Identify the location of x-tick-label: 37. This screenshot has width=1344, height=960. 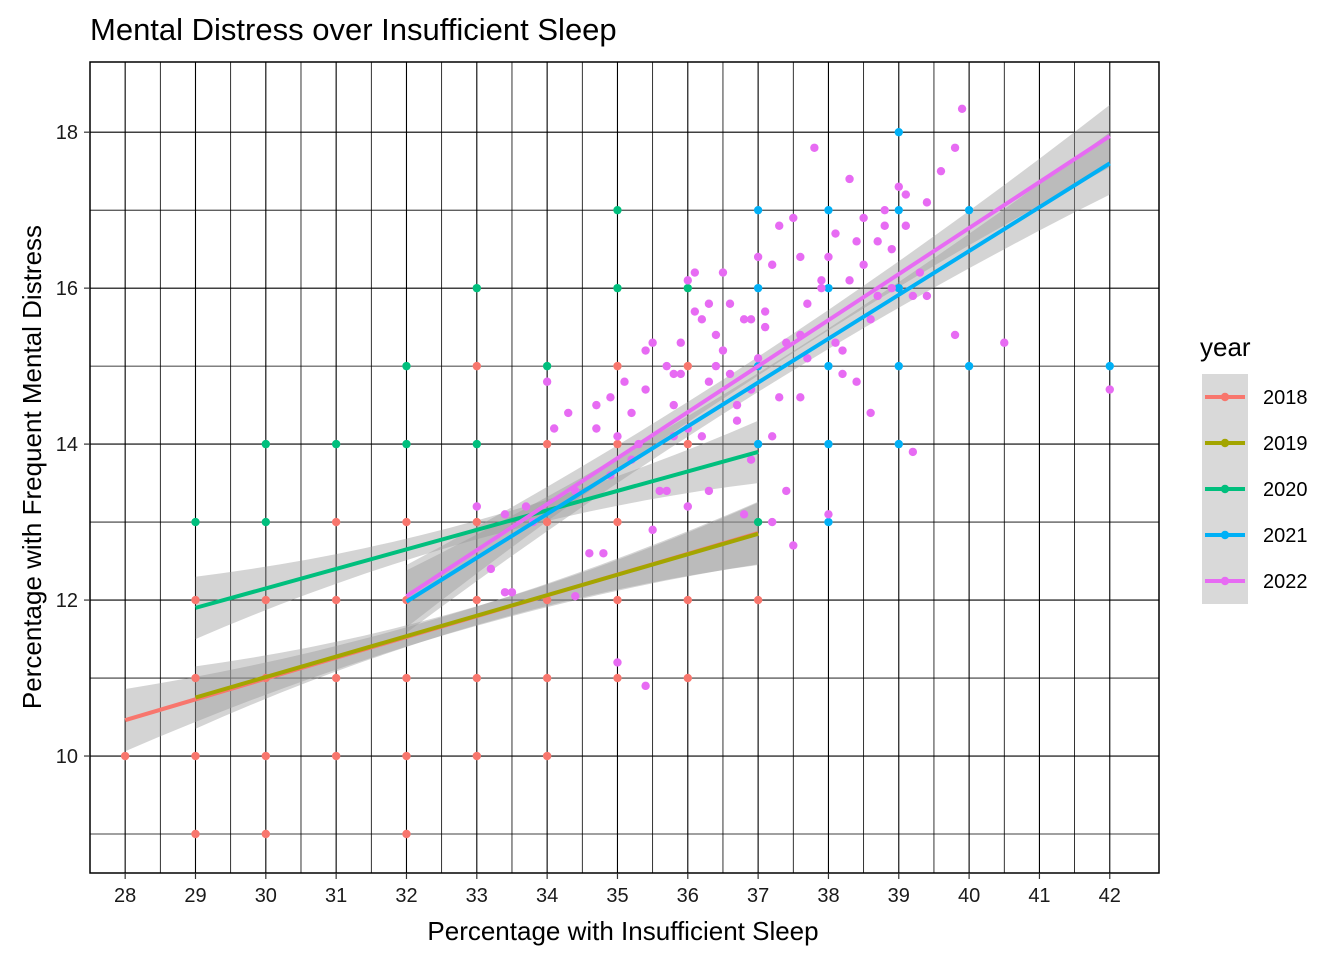
(758, 896).